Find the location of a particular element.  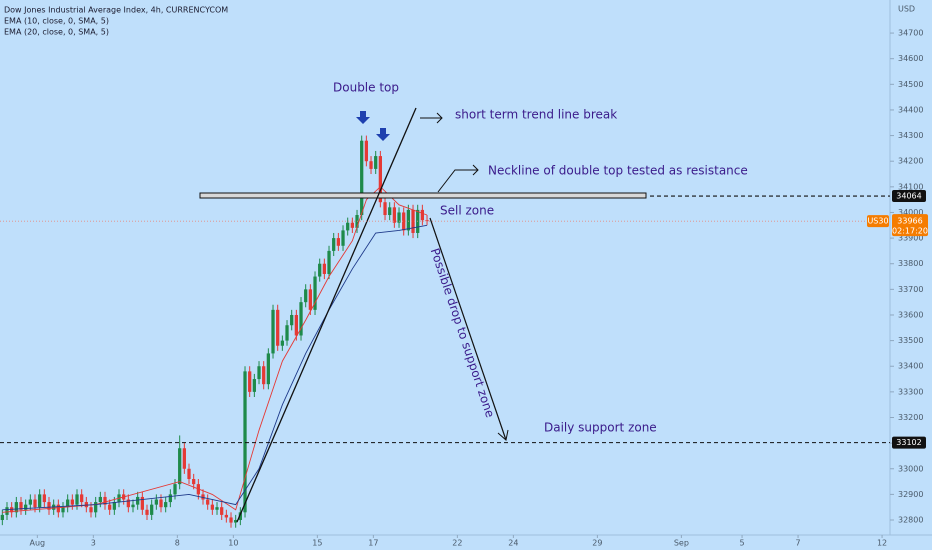

y-tick-label: 33700 is located at coordinates (910, 289).